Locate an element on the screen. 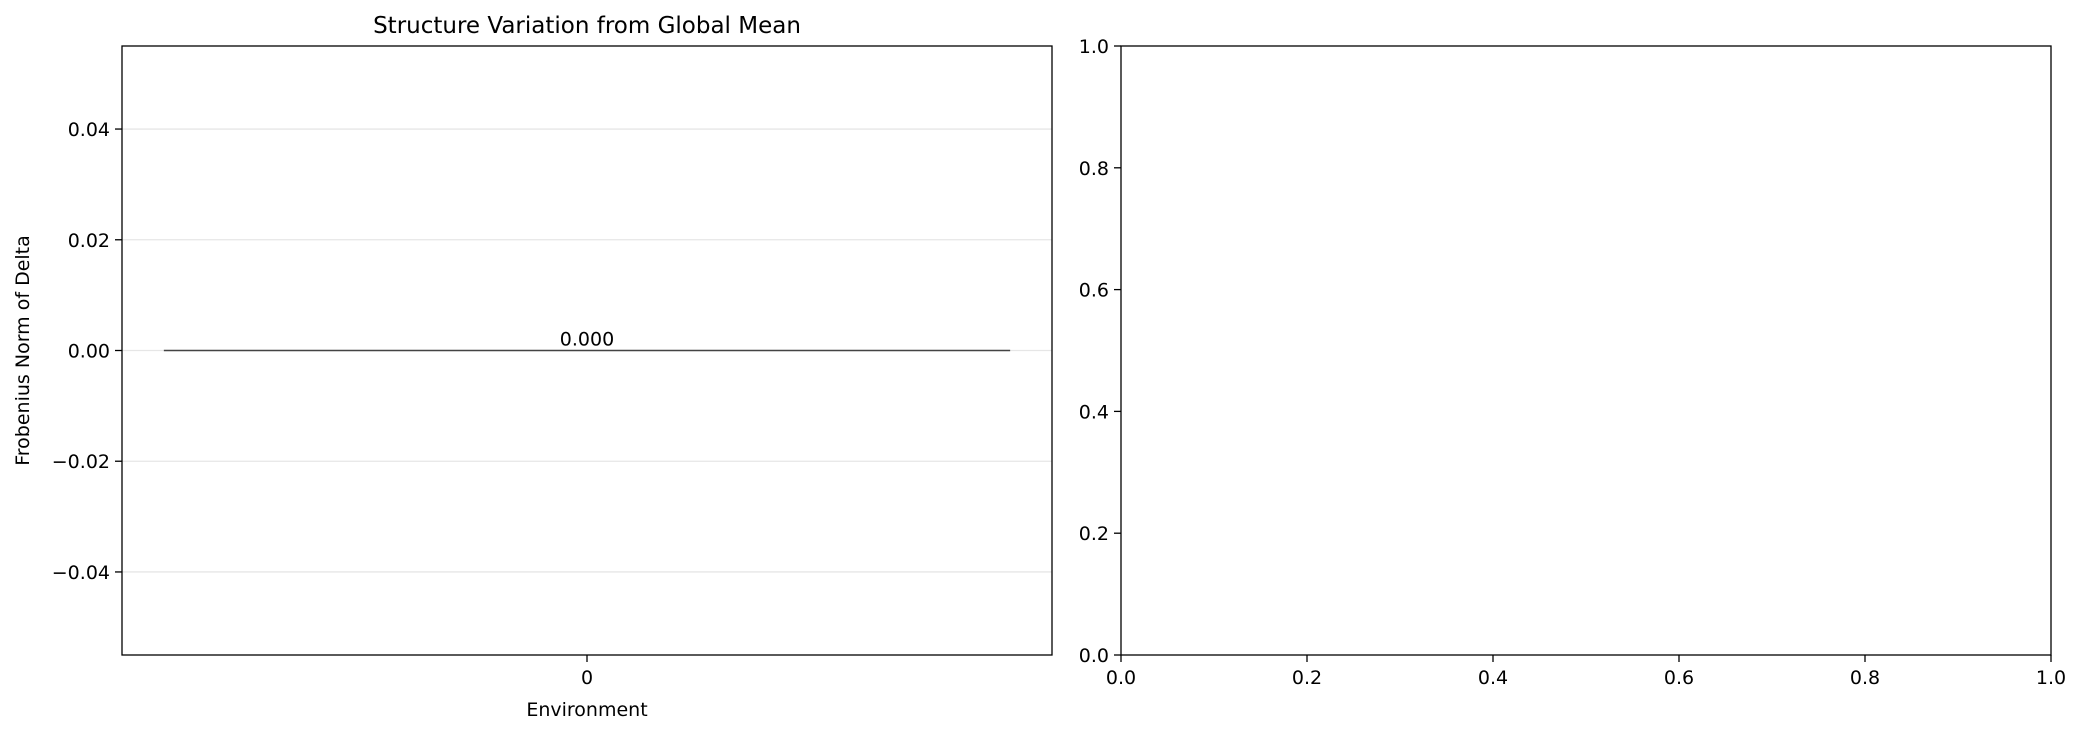  y-tick-label: 0.2 is located at coordinates (1094, 534).